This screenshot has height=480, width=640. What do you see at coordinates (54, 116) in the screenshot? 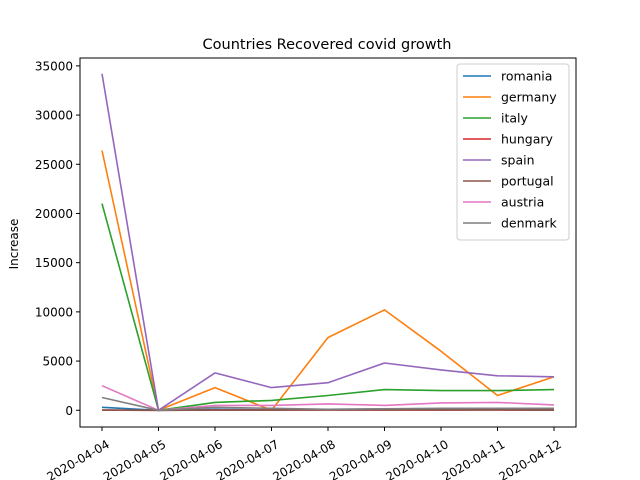
I see `y-tick-label: 30000` at bounding box center [54, 116].